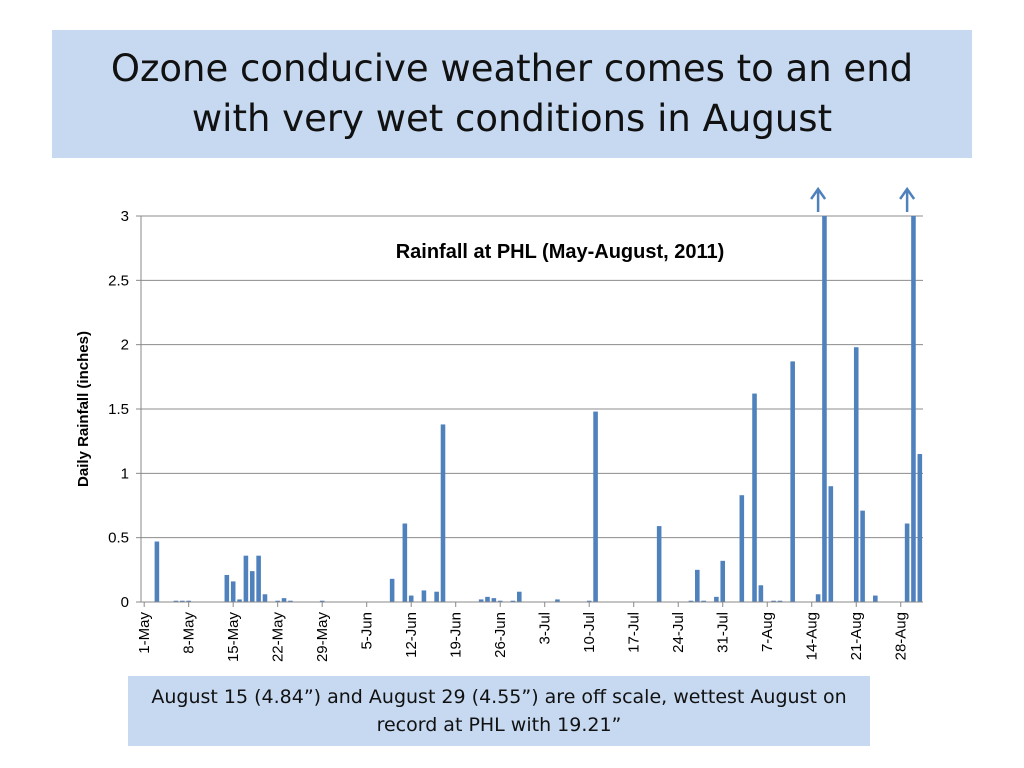 The width and height of the screenshot is (1024, 768). What do you see at coordinates (278, 637) in the screenshot?
I see `x-tick-label: 22-May` at bounding box center [278, 637].